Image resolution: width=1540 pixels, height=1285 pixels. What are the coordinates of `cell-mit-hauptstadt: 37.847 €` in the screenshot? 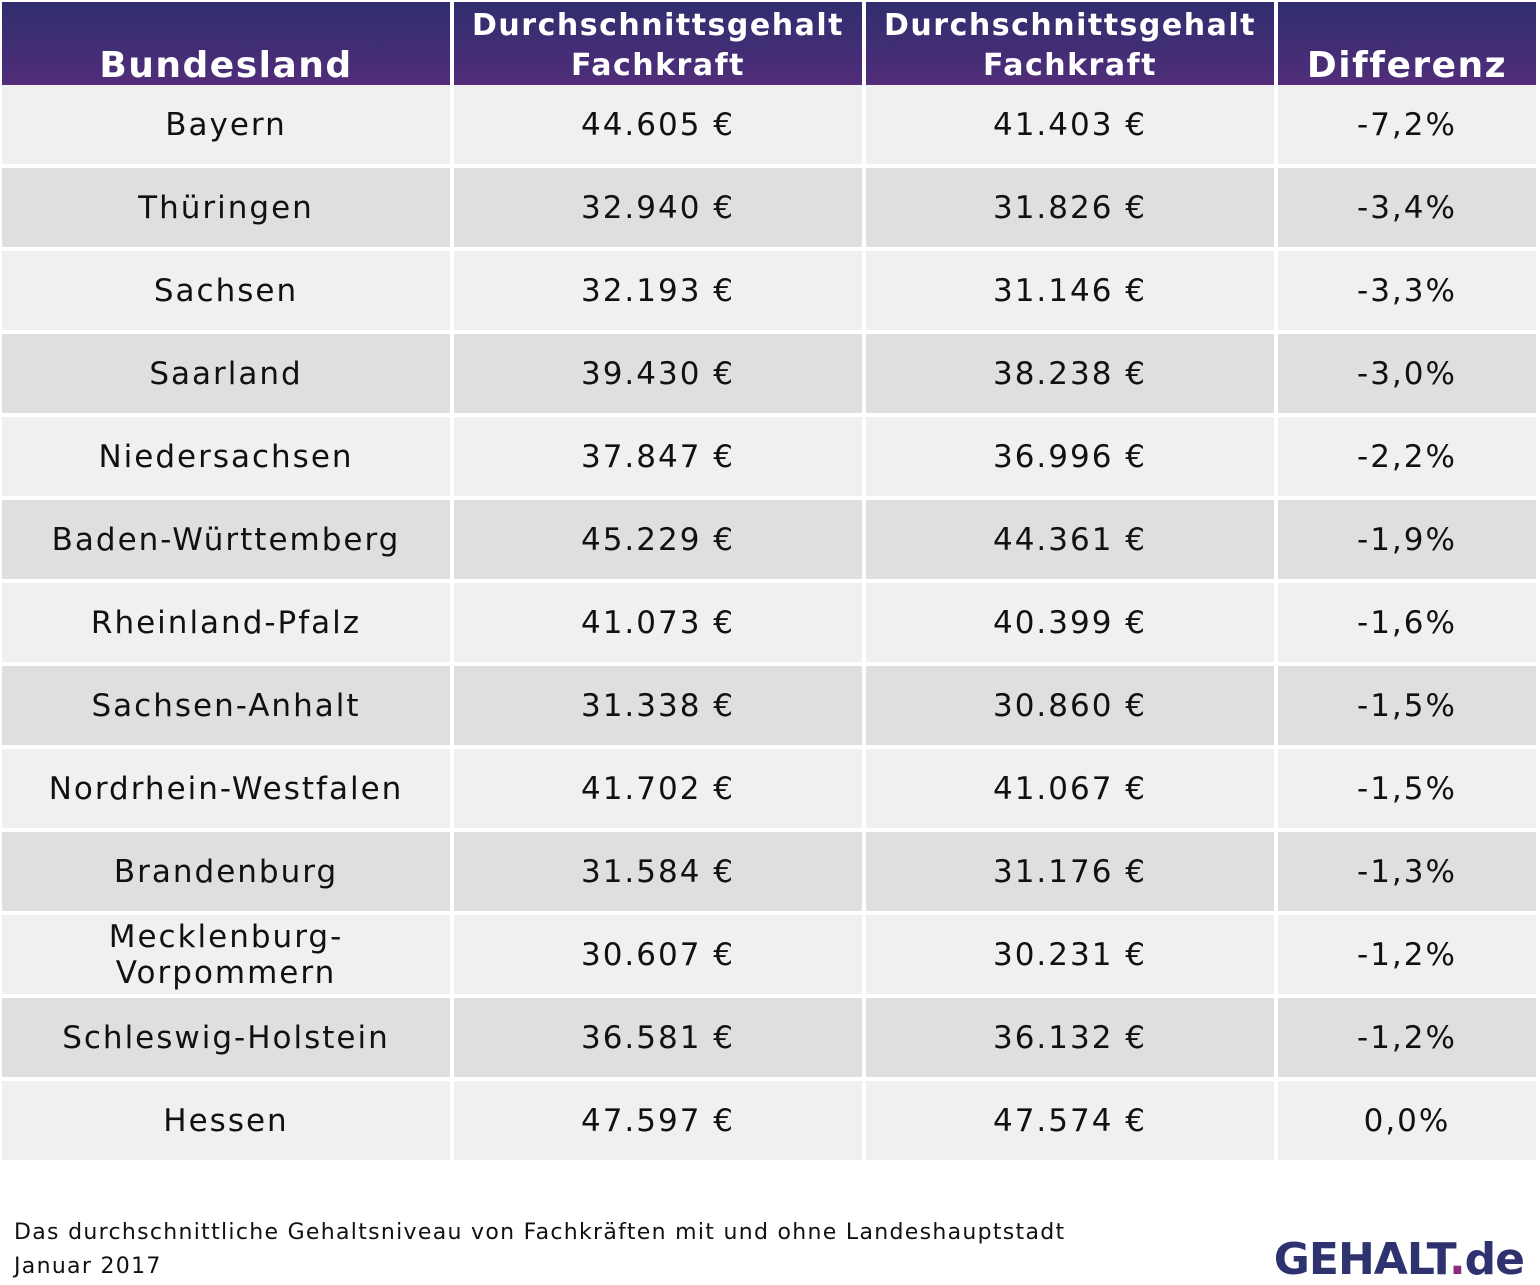 It's located at (658, 456).